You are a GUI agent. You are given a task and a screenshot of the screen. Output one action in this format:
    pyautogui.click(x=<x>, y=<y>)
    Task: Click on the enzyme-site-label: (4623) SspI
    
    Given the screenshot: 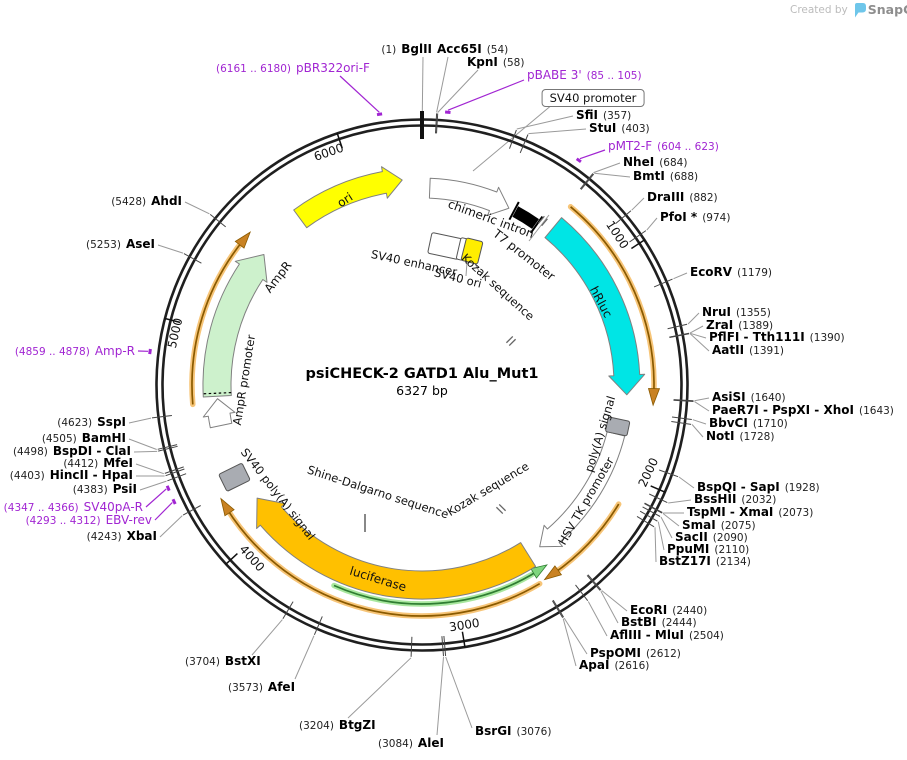 What is the action you would take?
    pyautogui.click(x=91, y=423)
    